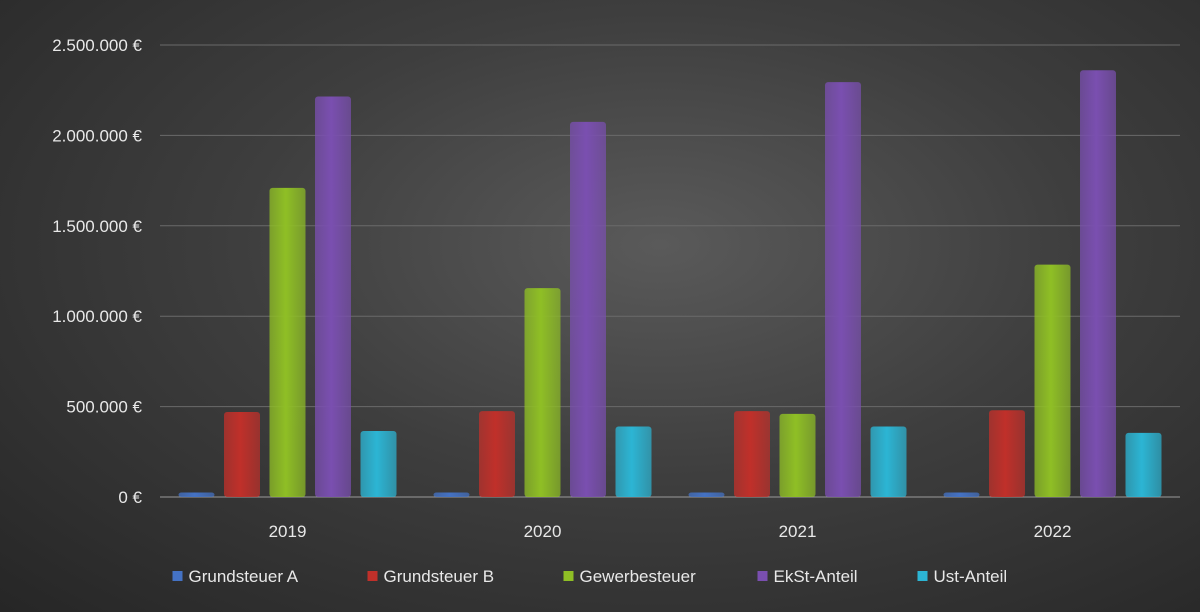 Image resolution: width=1200 pixels, height=612 pixels. What do you see at coordinates (497, 454) in the screenshot?
I see `bar-grundsteuer-b-2020` at bounding box center [497, 454].